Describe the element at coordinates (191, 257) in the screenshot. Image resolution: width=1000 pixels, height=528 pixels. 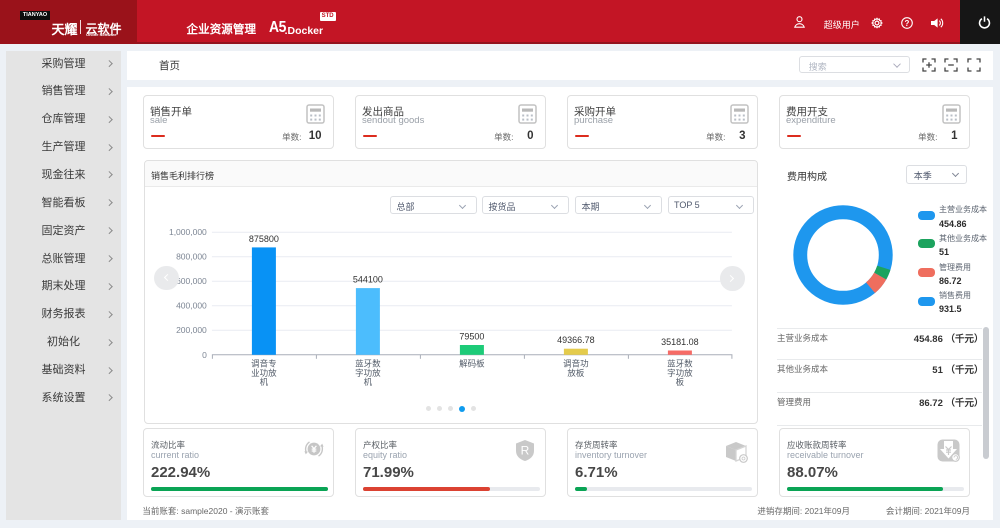
I see `svg-text: 800,000` at that location.